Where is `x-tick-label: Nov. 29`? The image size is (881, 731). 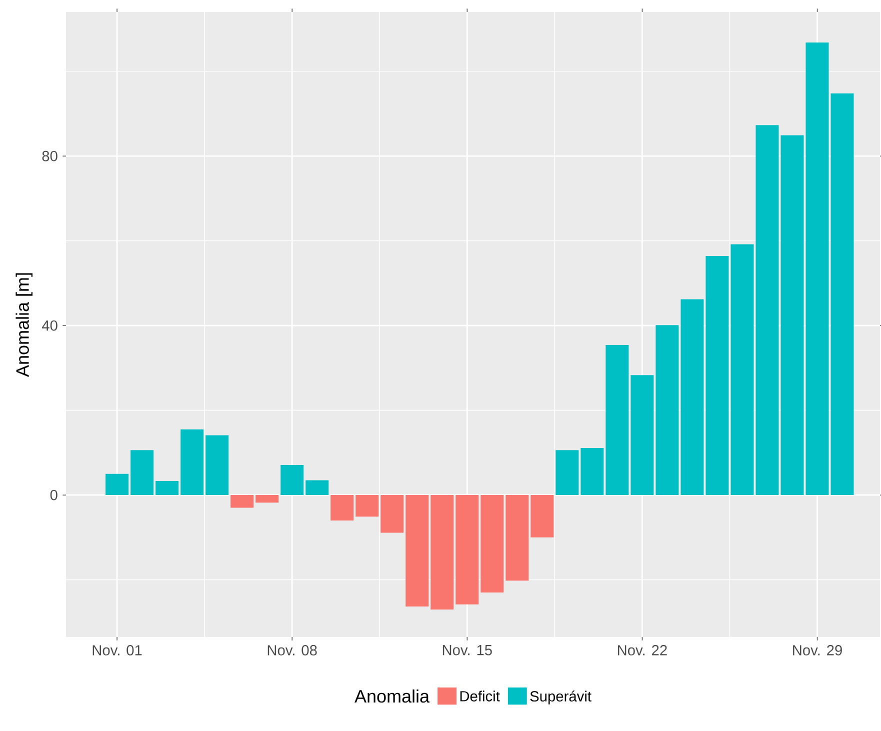
x-tick-label: Nov. 29 is located at coordinates (817, 650).